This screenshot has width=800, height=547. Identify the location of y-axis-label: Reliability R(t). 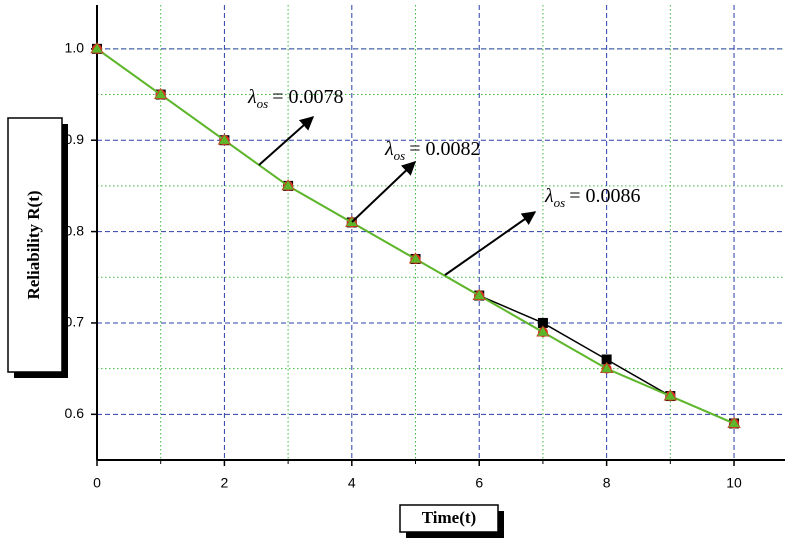
(33, 244).